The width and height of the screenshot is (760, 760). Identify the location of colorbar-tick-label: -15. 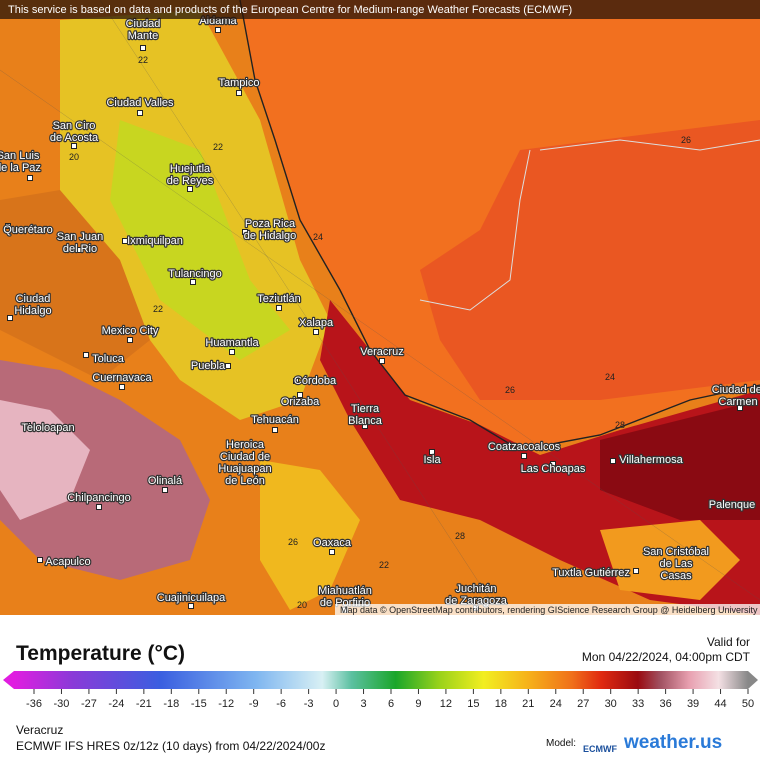
(199, 704).